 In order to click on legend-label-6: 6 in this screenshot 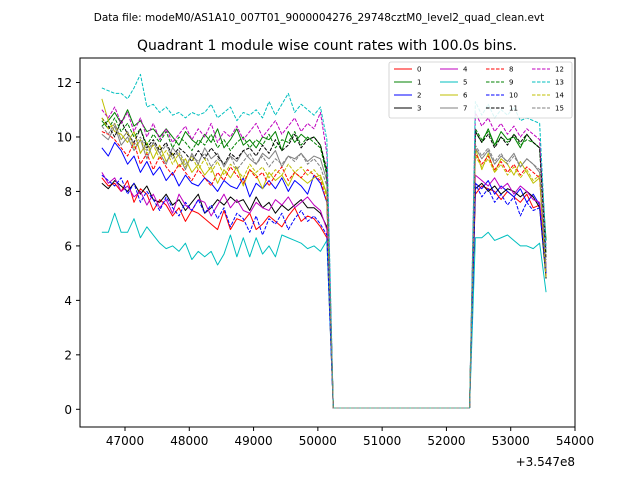, I will do `click(465, 96)`.